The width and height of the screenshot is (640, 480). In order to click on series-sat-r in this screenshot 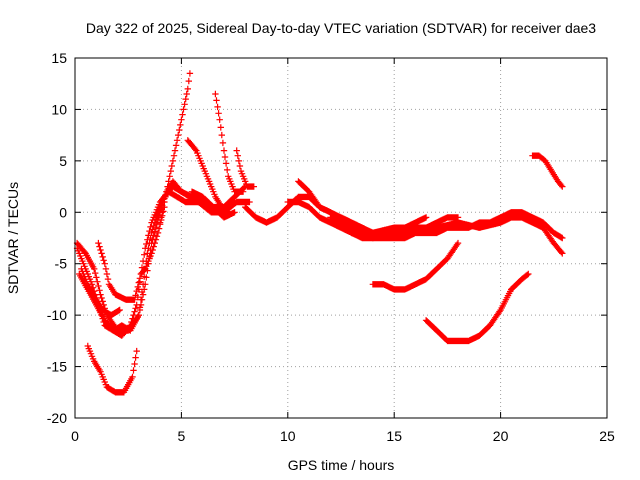, I will do `click(547, 171)`.